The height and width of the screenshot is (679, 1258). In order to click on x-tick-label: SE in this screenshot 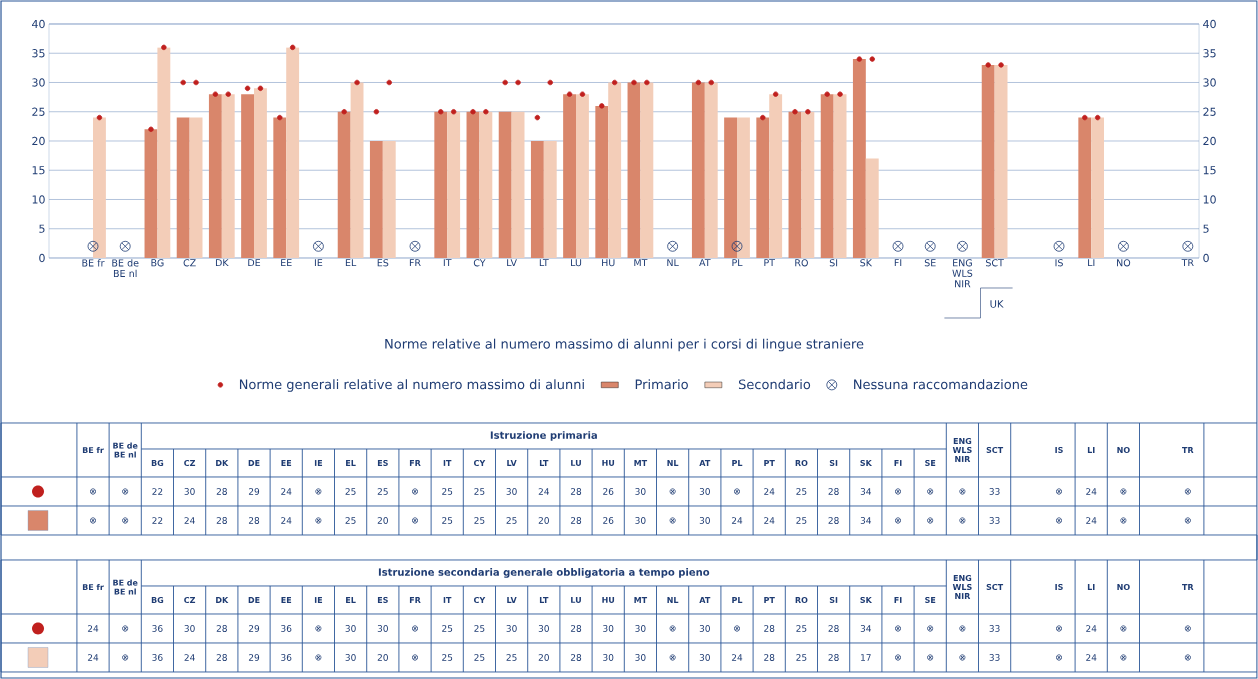, I will do `click(930, 263)`.